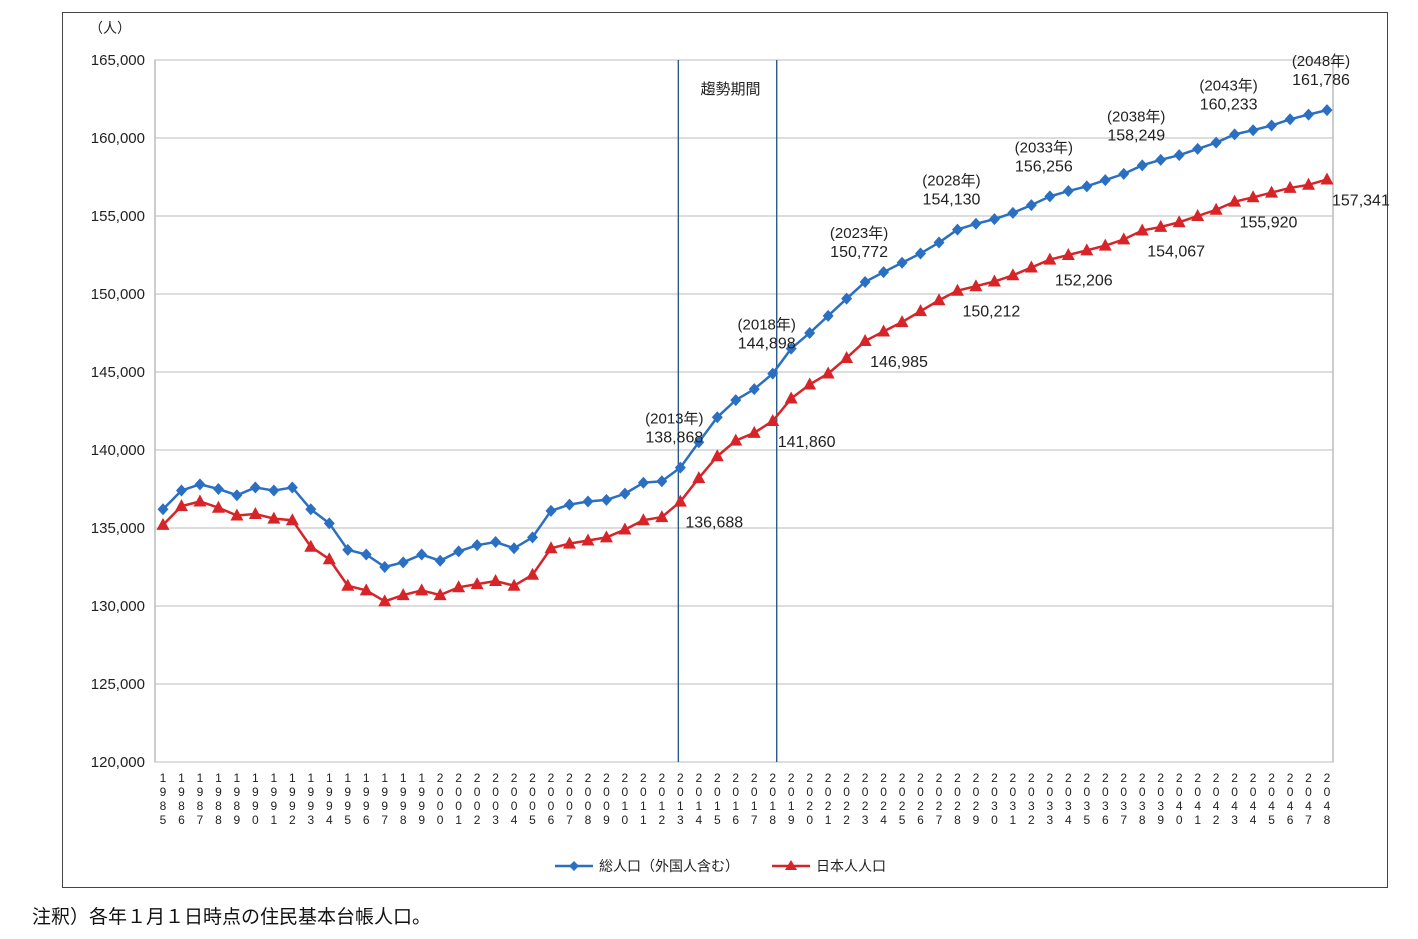 The width and height of the screenshot is (1418, 939). What do you see at coordinates (1229, 104) in the screenshot?
I see `annotation-value: 160,233` at bounding box center [1229, 104].